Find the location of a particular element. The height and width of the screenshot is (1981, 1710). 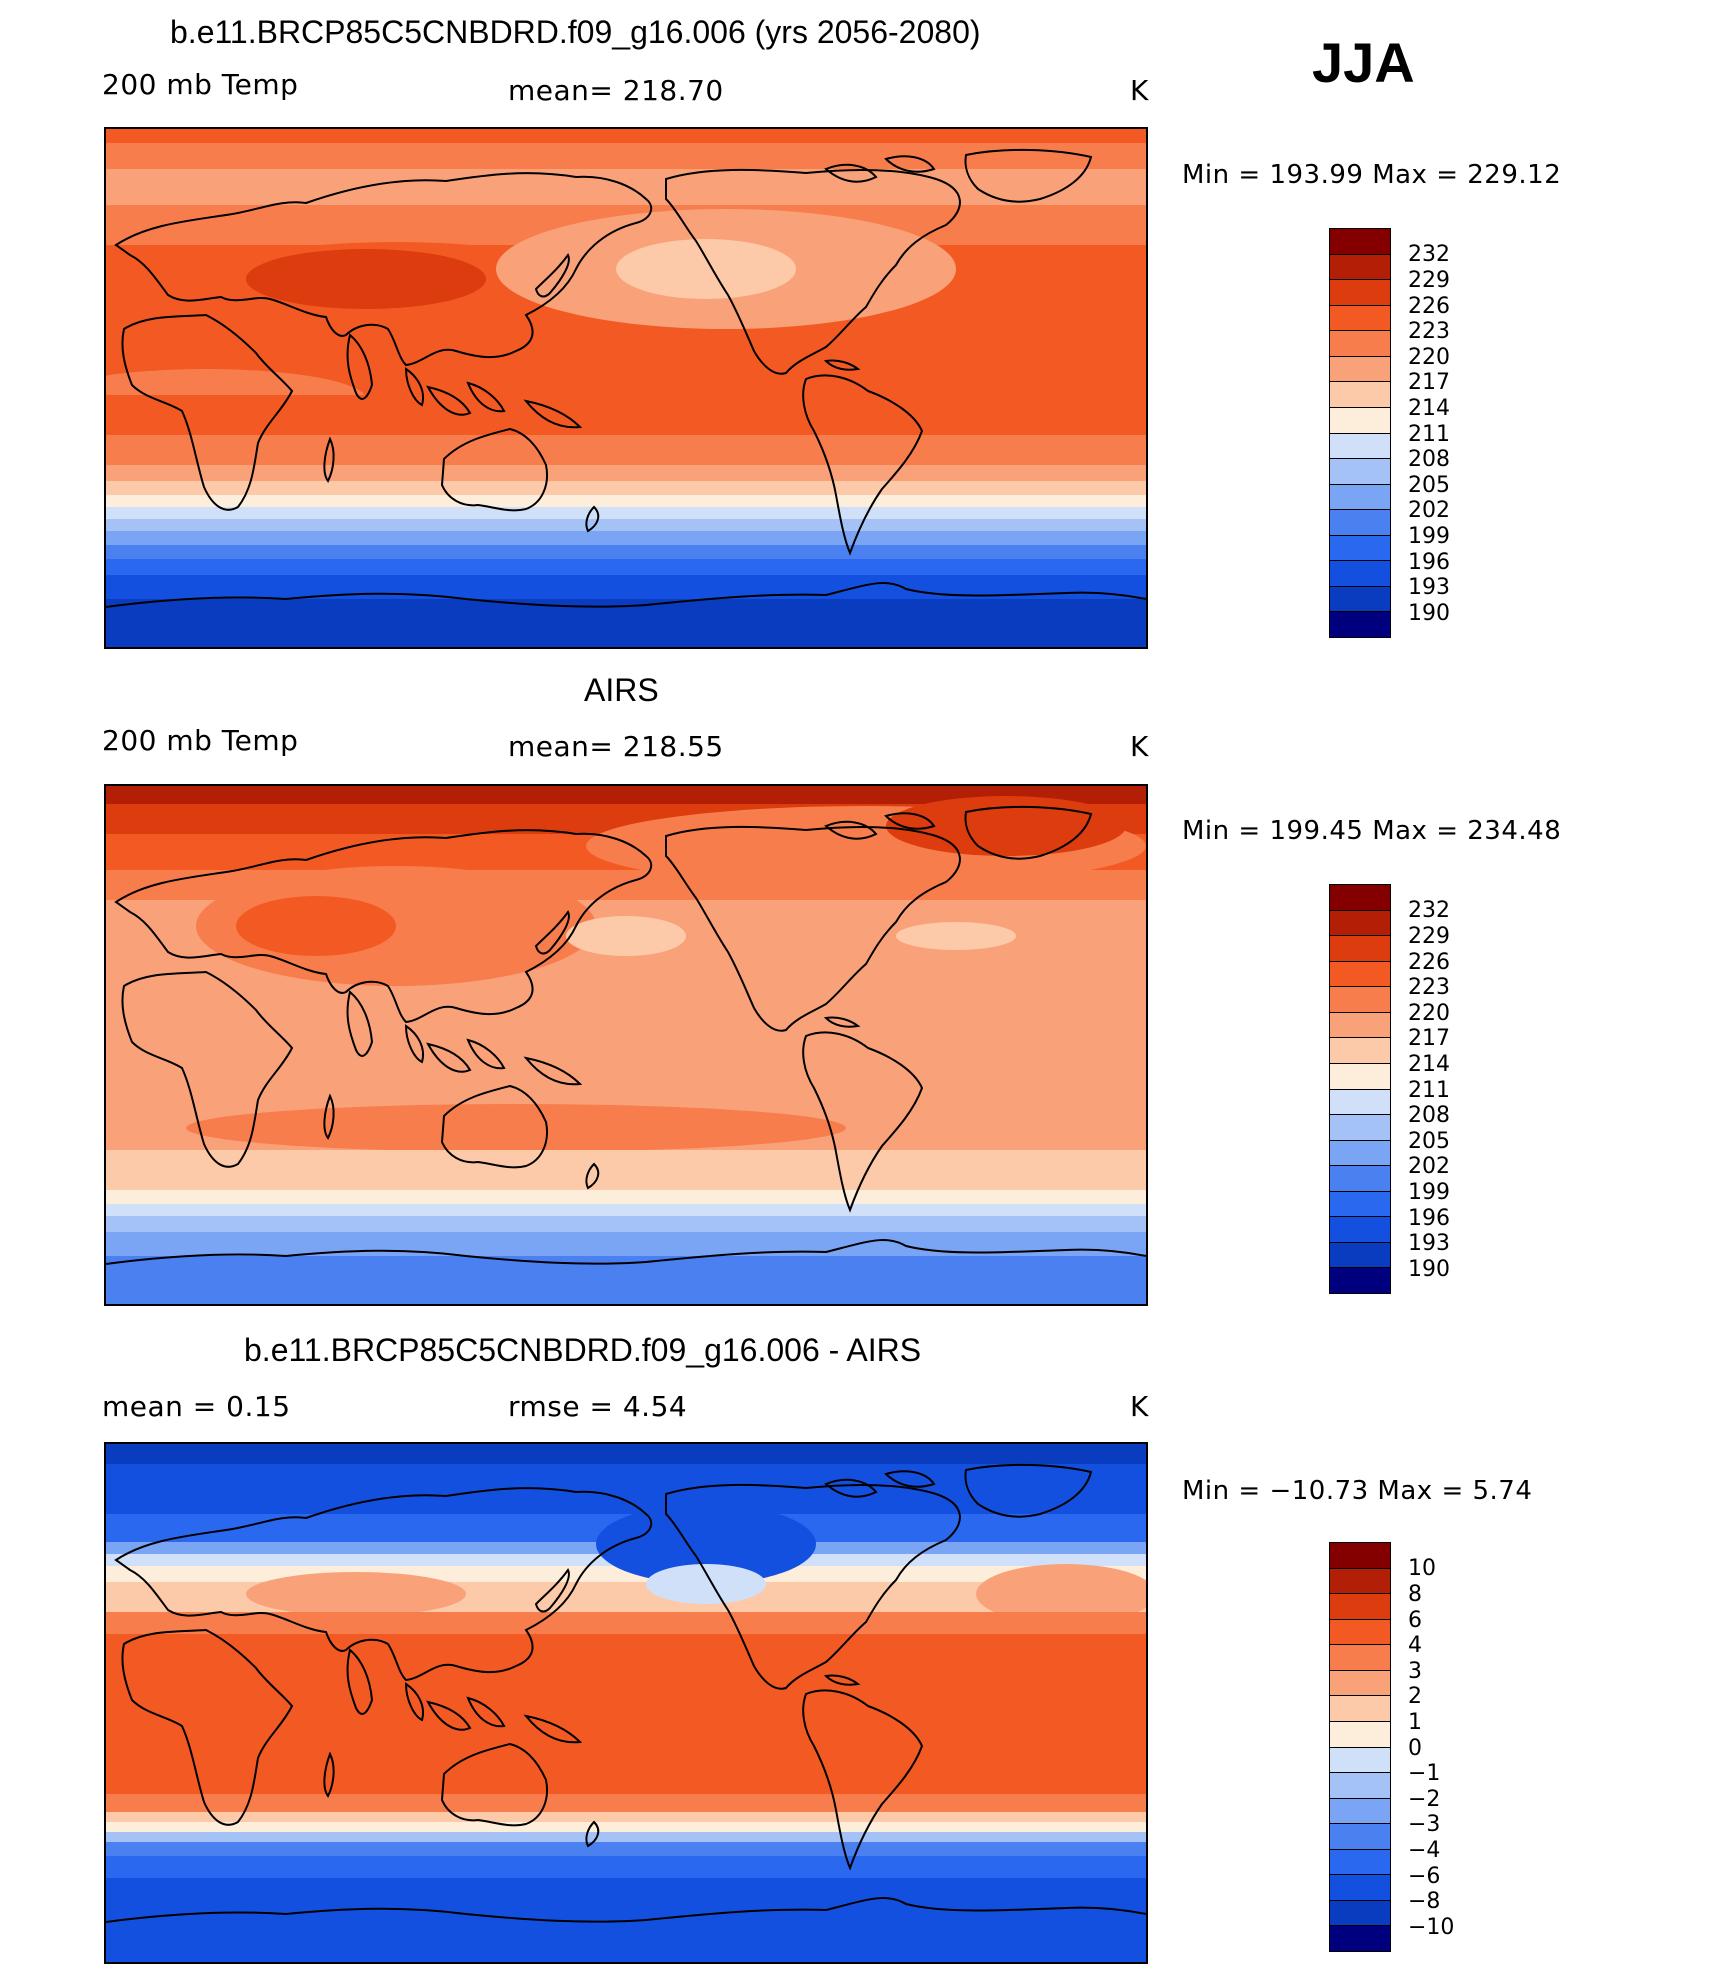

minmax-label-obs: Min = 199.45 Max = 234.48 is located at coordinates (1372, 831).